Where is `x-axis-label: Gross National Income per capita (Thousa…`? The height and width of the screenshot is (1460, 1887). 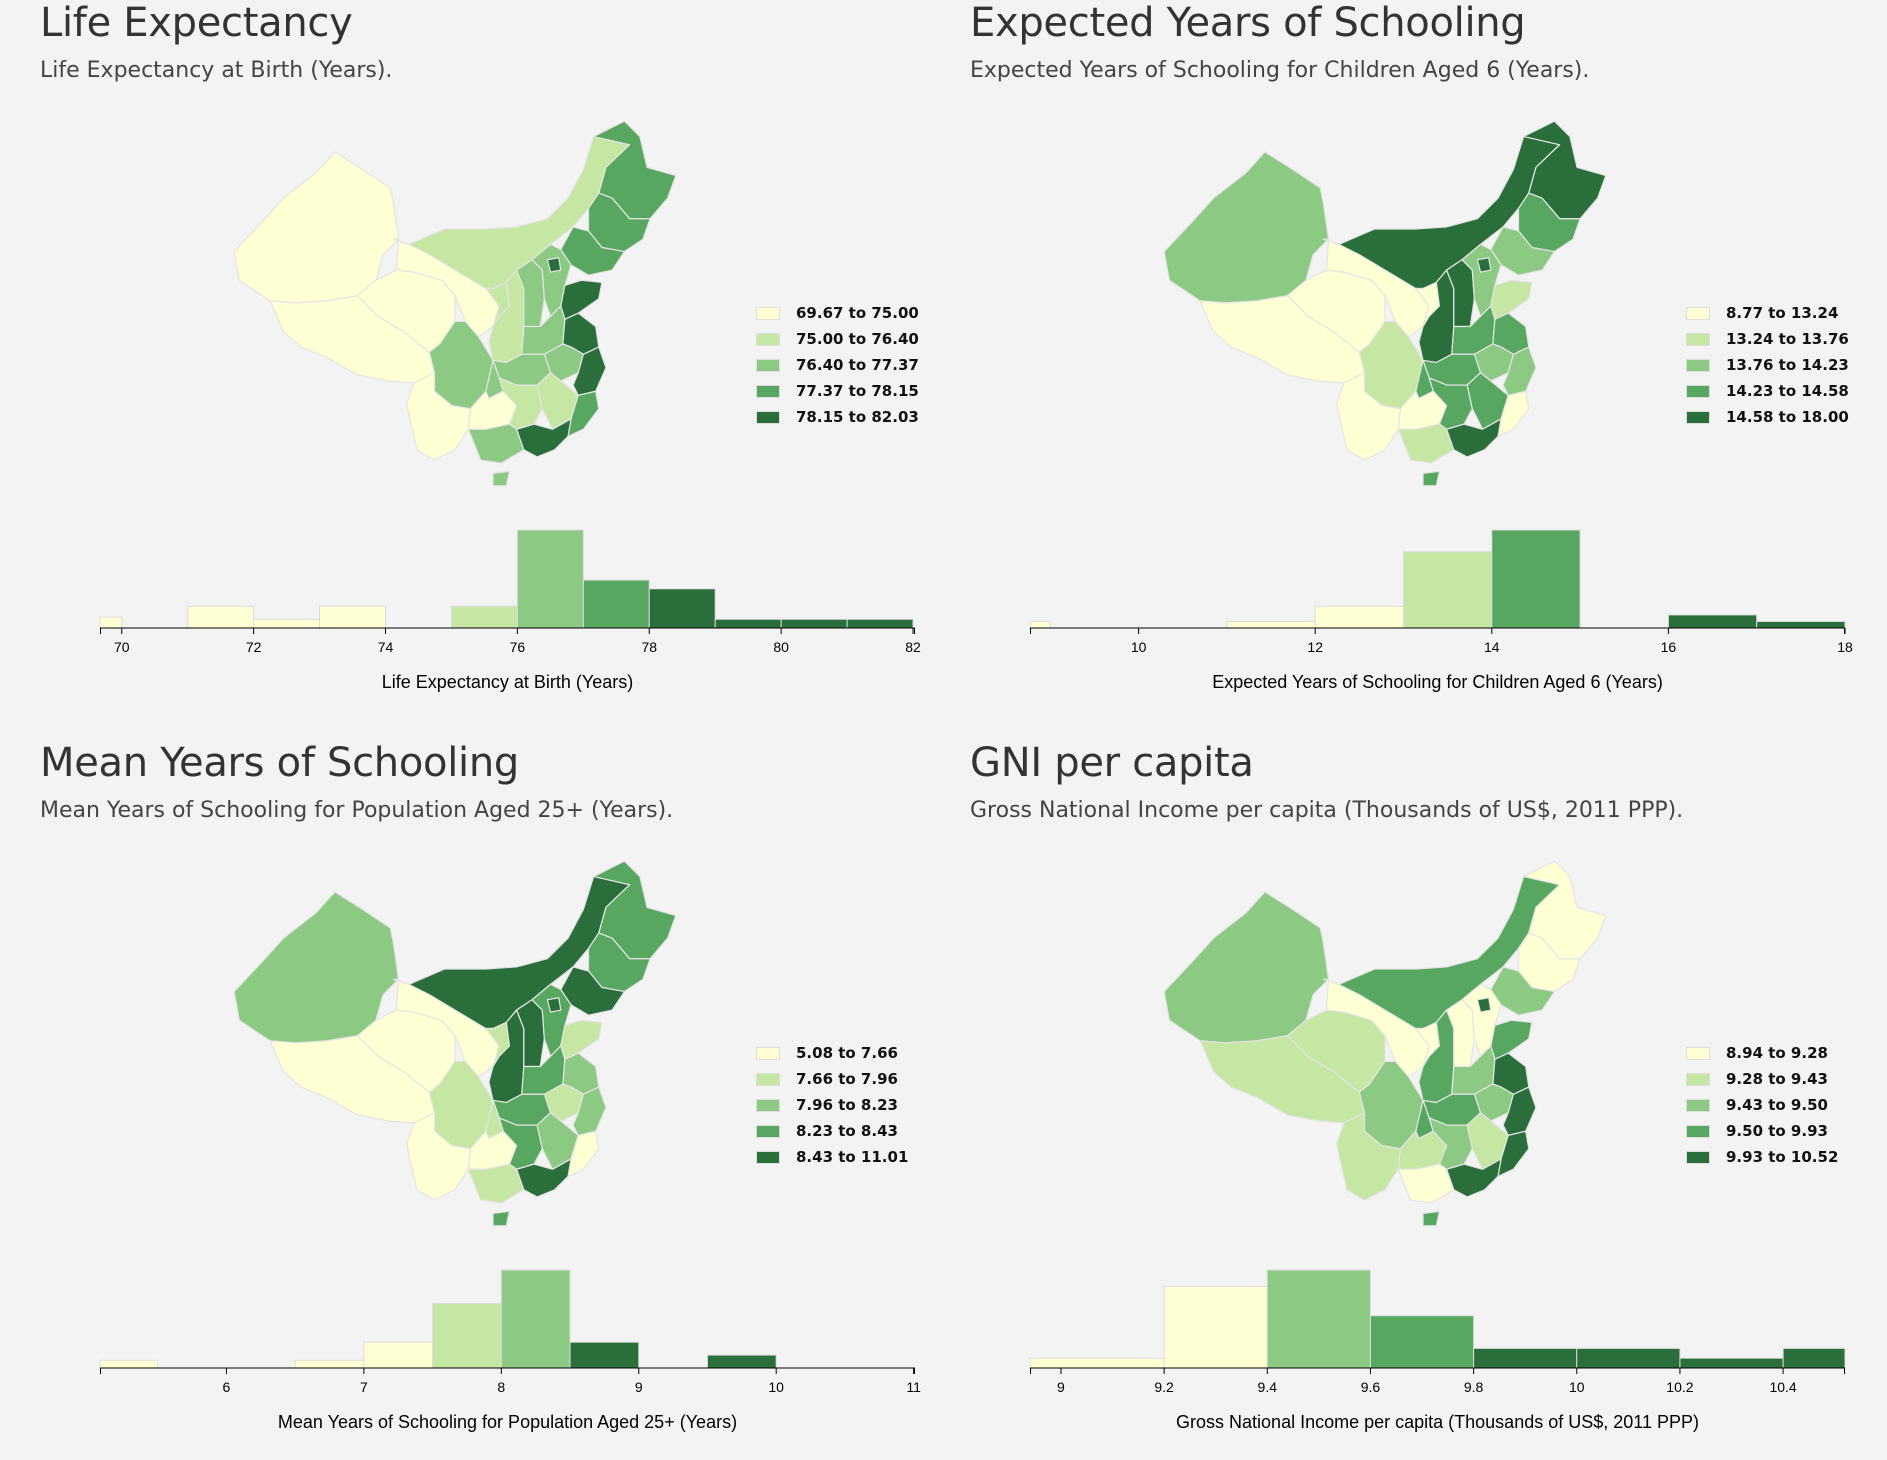
x-axis-label: Gross National Income per capita (Thousa… is located at coordinates (1437, 1422).